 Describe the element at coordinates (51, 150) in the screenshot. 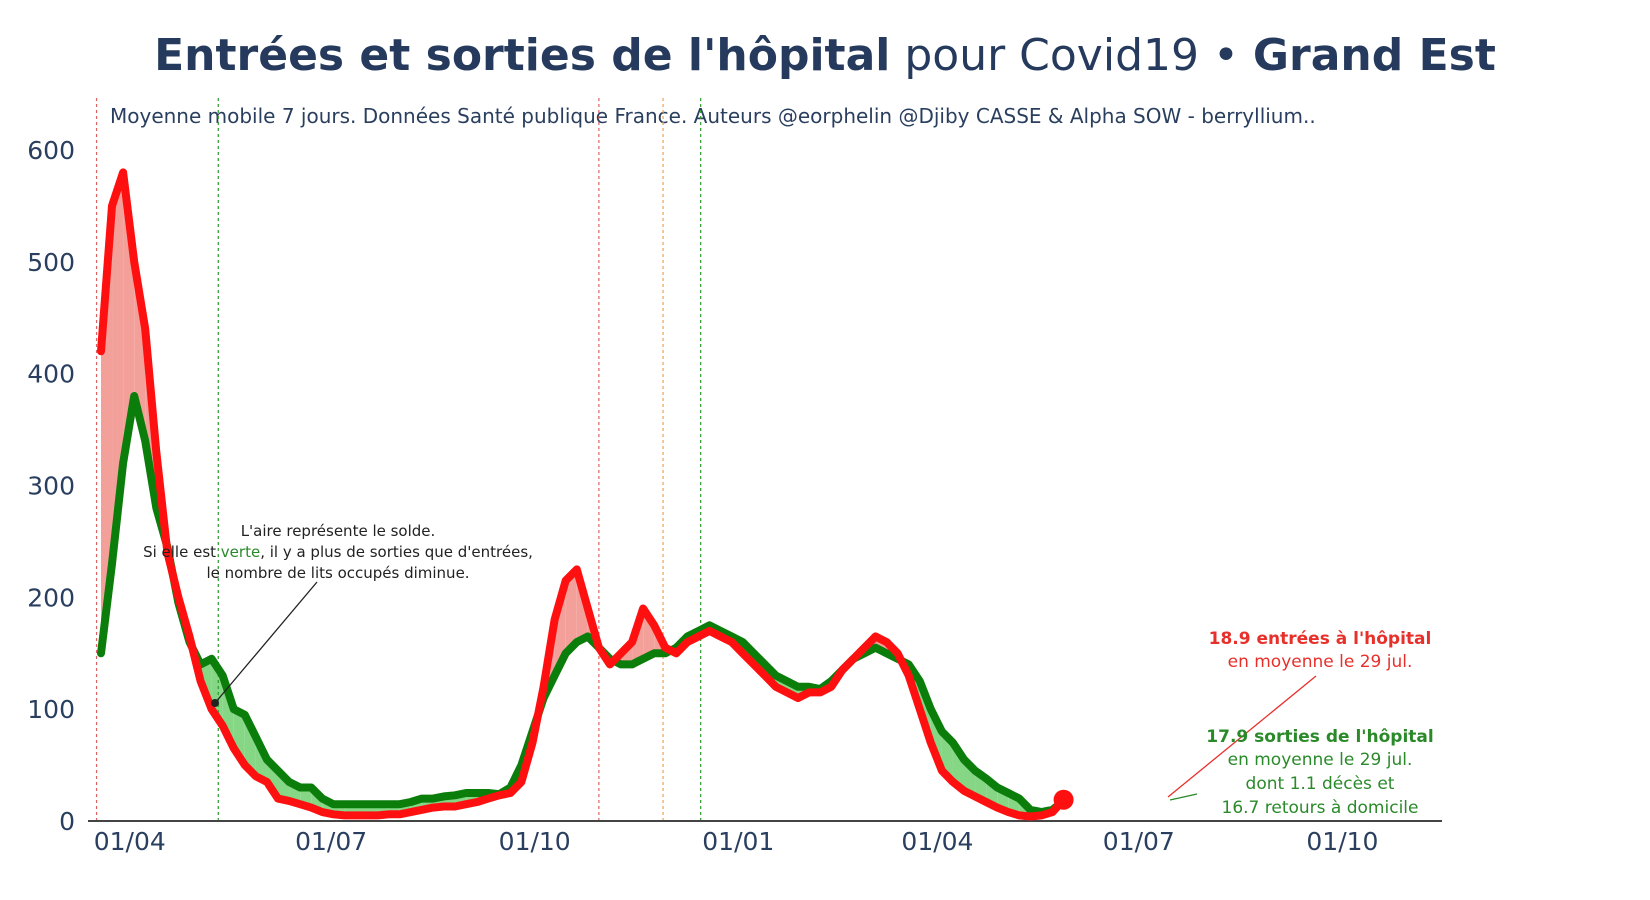

I see `y-tick-label: 600` at that location.